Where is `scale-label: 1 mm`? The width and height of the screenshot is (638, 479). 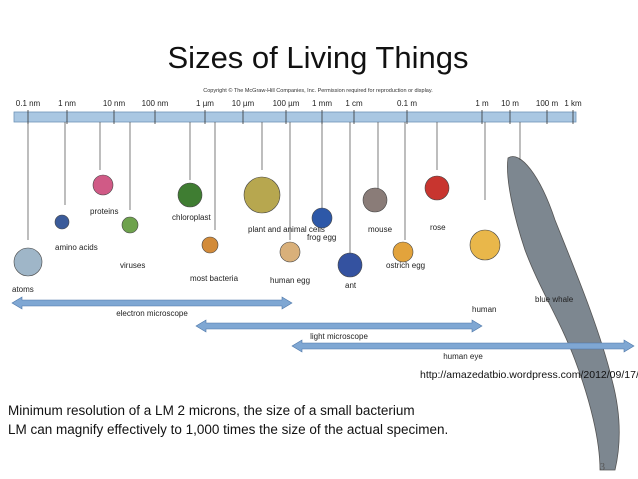
scale-label: 1 mm is located at coordinates (322, 103).